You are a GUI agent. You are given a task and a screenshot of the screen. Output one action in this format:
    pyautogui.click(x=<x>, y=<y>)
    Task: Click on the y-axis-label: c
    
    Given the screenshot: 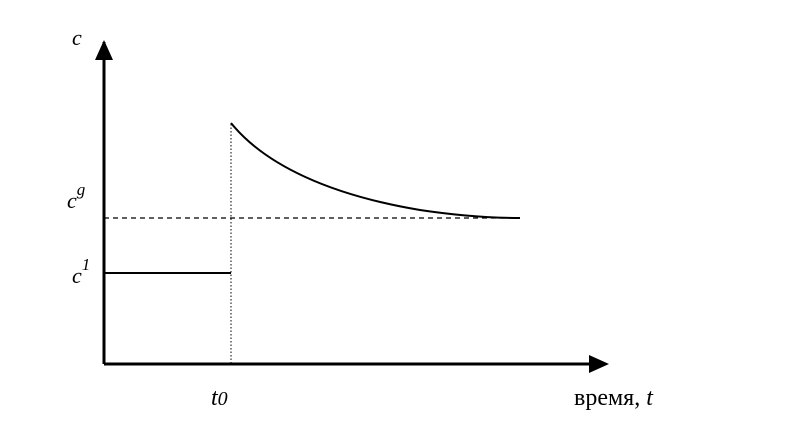 What is the action you would take?
    pyautogui.click(x=77, y=37)
    